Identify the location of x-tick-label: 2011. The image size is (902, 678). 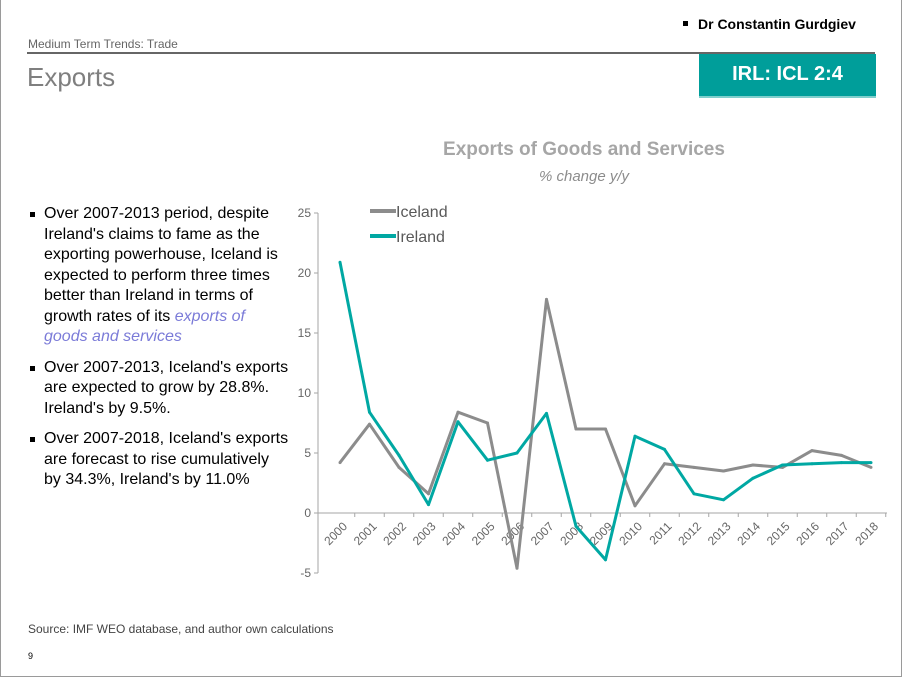
(660, 533).